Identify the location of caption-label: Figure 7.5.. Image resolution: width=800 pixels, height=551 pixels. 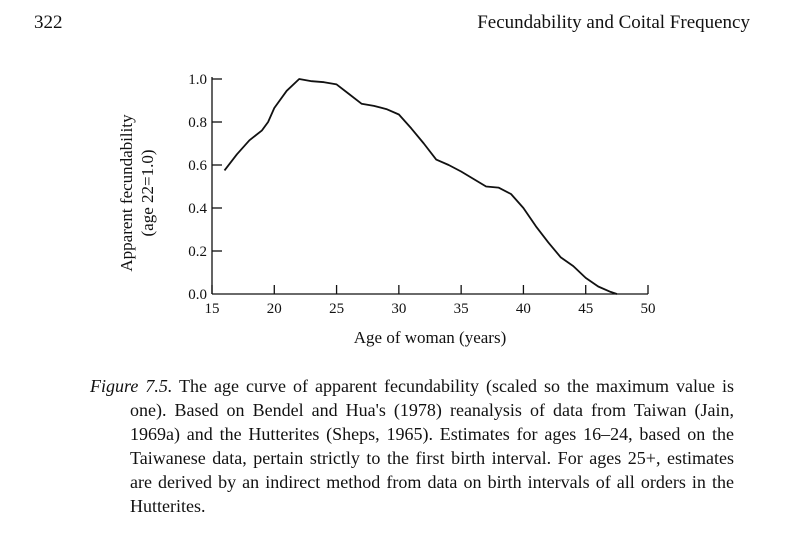
(131, 386).